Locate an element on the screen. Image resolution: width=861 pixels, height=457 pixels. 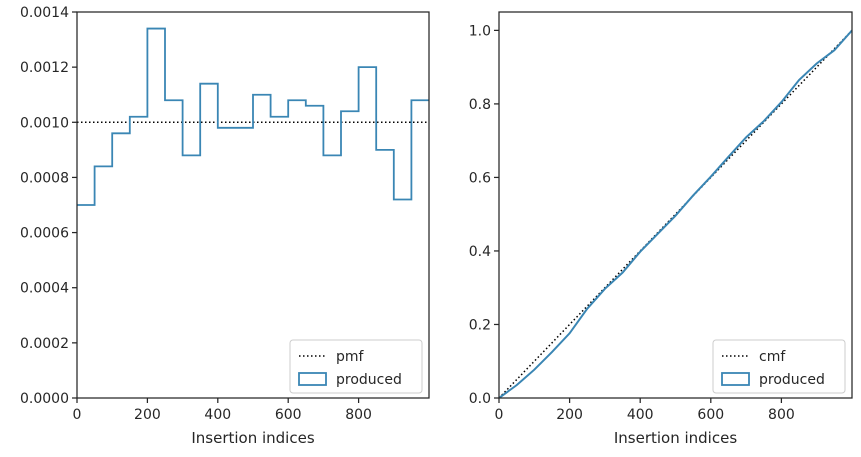
legend: cmf produced is located at coordinates (779, 366).